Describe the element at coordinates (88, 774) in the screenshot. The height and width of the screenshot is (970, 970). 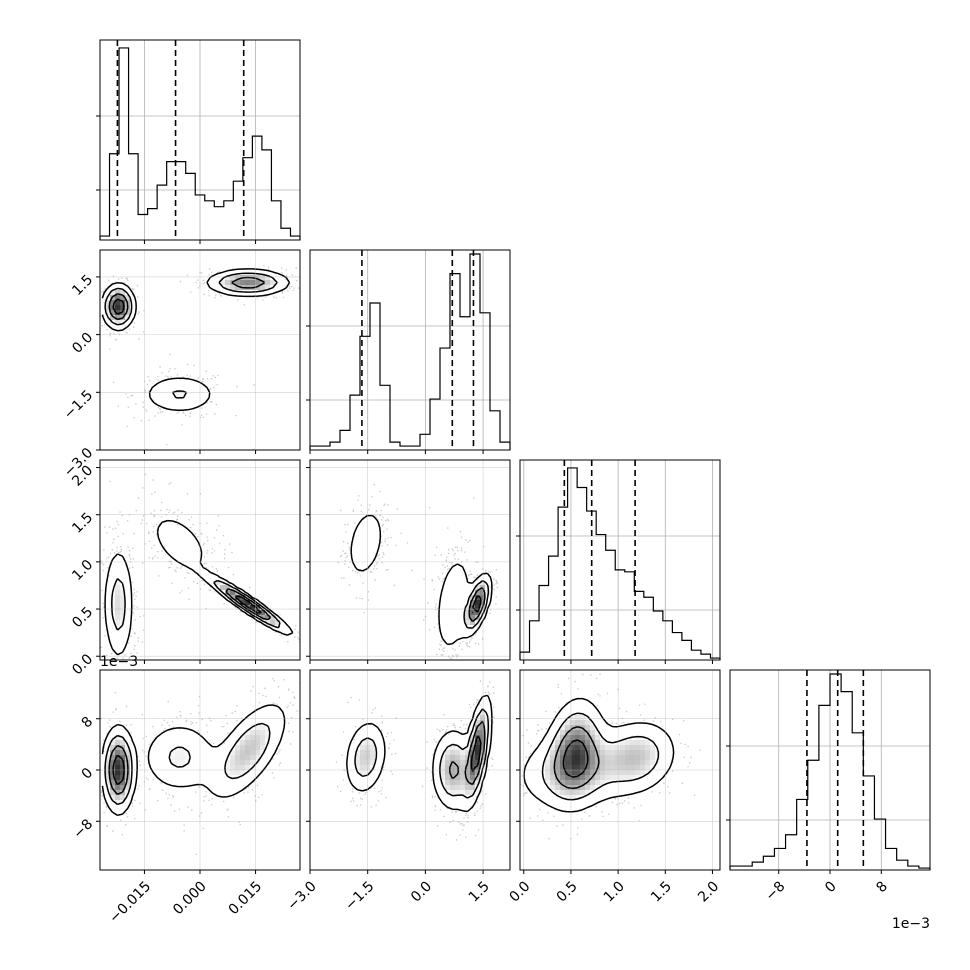
I see `y-tick-label-param3-1: 0` at that location.